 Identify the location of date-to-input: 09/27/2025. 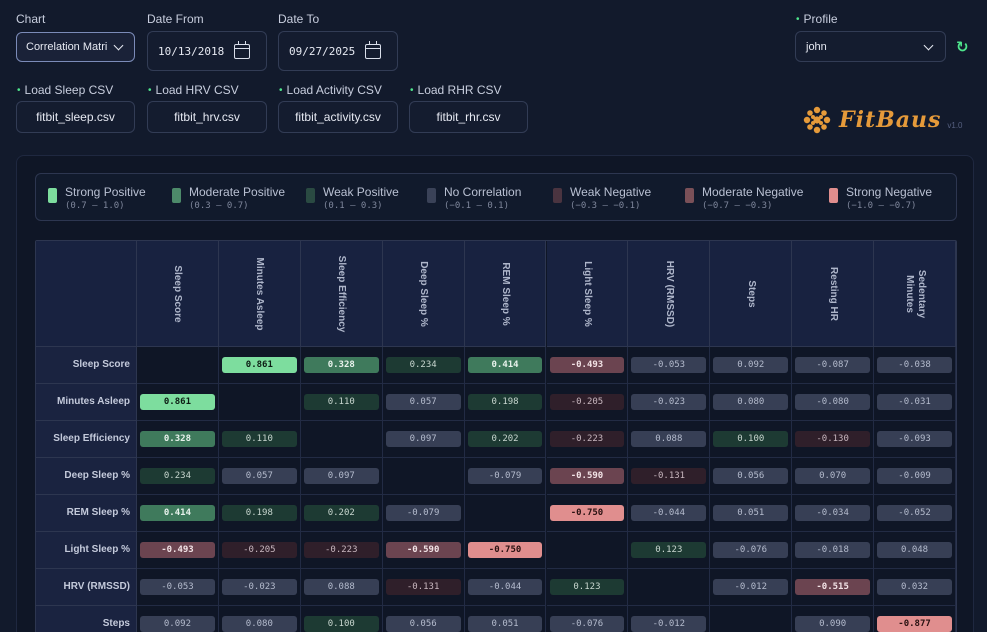
(338, 51).